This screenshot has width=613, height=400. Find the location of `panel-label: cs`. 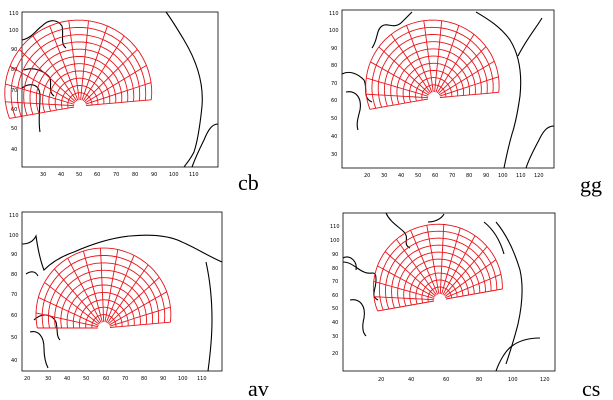

panel-label: cs is located at coordinates (591, 388).